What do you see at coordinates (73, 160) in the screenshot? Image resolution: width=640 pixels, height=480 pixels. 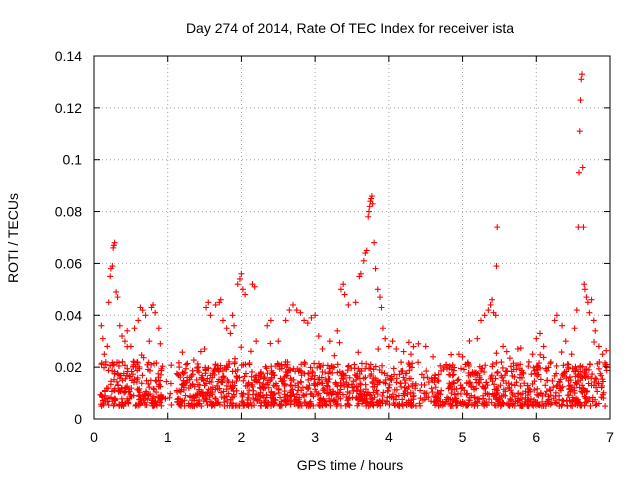 I see `y-tick-label: 0.1` at bounding box center [73, 160].